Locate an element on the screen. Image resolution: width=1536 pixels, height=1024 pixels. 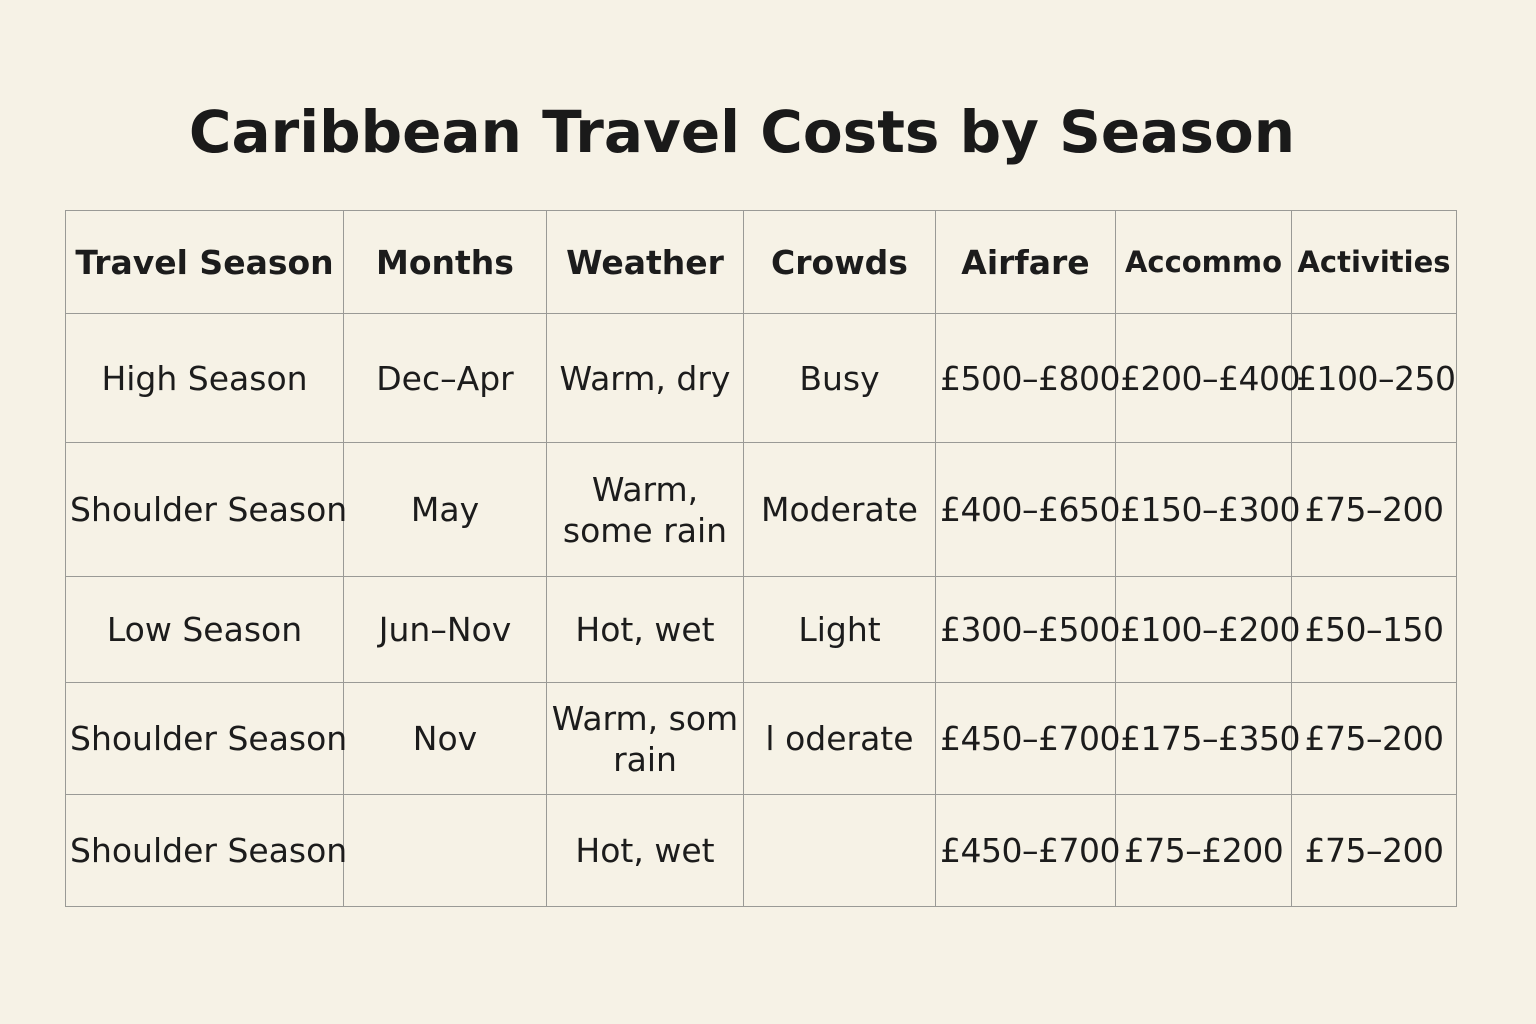
cell-airfare: £300–£500 is located at coordinates (1027, 629).